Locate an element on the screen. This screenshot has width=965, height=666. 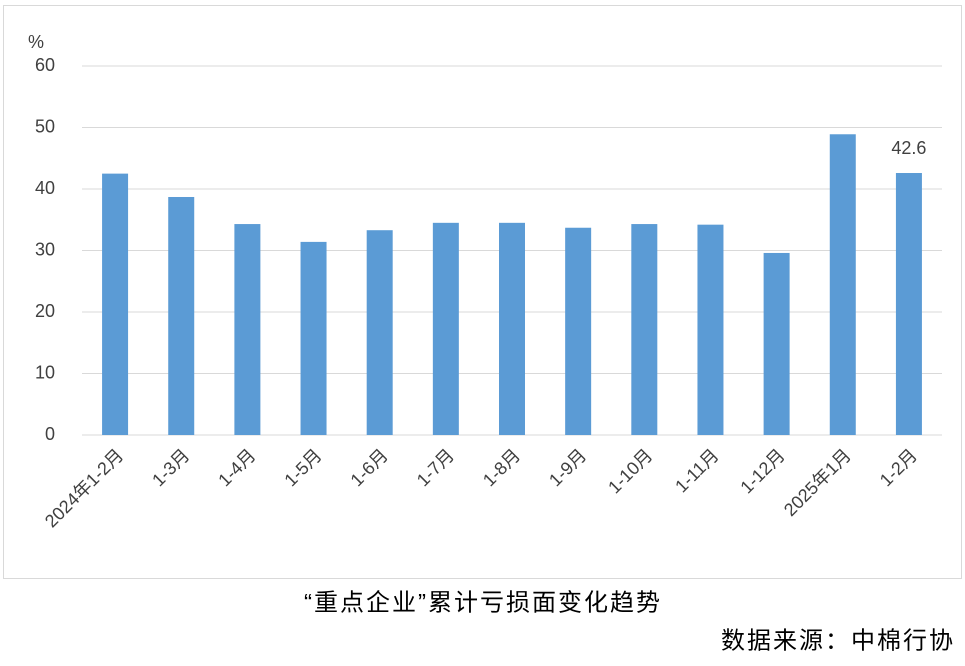
y-axis-label: % is located at coordinates (36, 42).